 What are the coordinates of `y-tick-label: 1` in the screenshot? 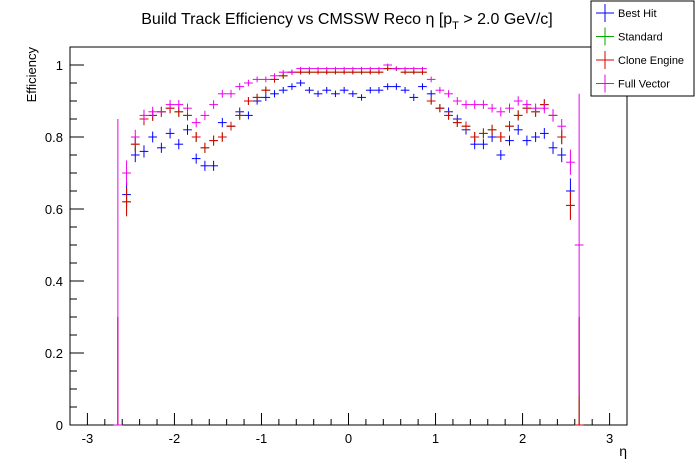 It's located at (59, 65).